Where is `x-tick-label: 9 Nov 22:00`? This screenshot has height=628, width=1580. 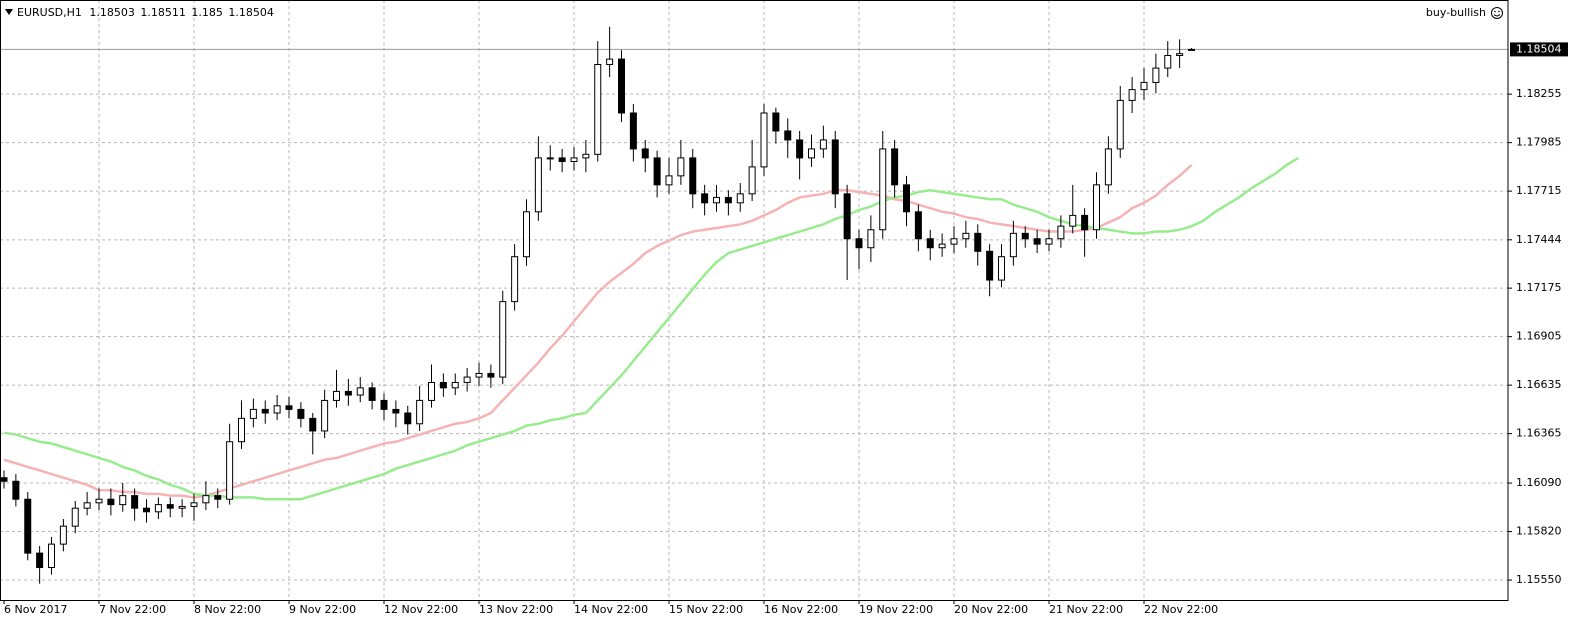
x-tick-label: 9 Nov 22:00 is located at coordinates (322, 609).